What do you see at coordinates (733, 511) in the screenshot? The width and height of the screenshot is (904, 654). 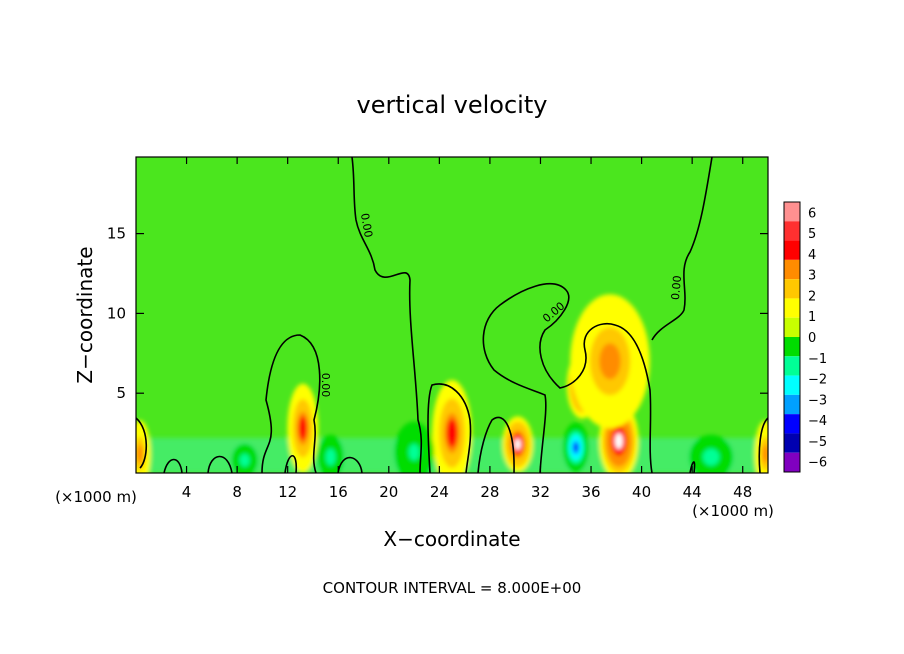 I see `x-unit-right: (×1000 m)` at bounding box center [733, 511].